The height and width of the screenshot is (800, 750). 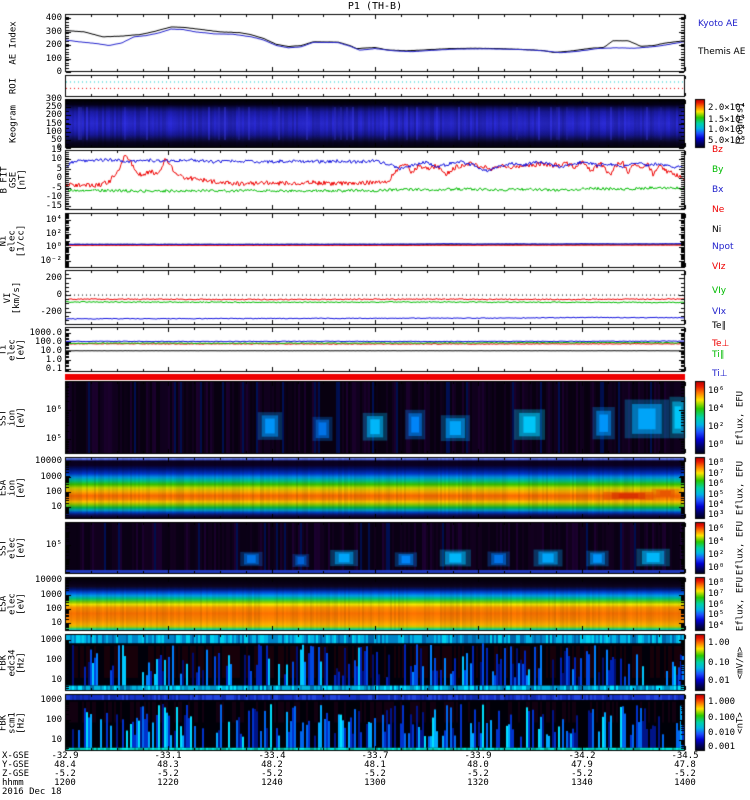 I want to click on ytick-label-ni: 10⁻², so click(x=51, y=261).